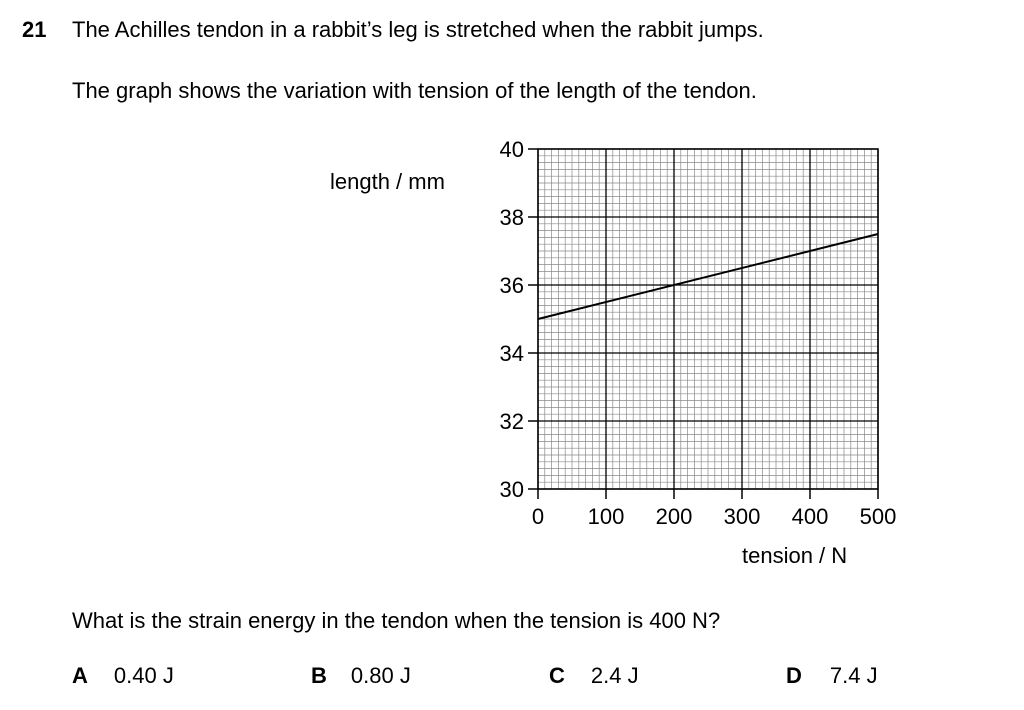 The width and height of the screenshot is (1024, 710). Describe the element at coordinates (512, 217) in the screenshot. I see `y-tick-label: 38` at that location.